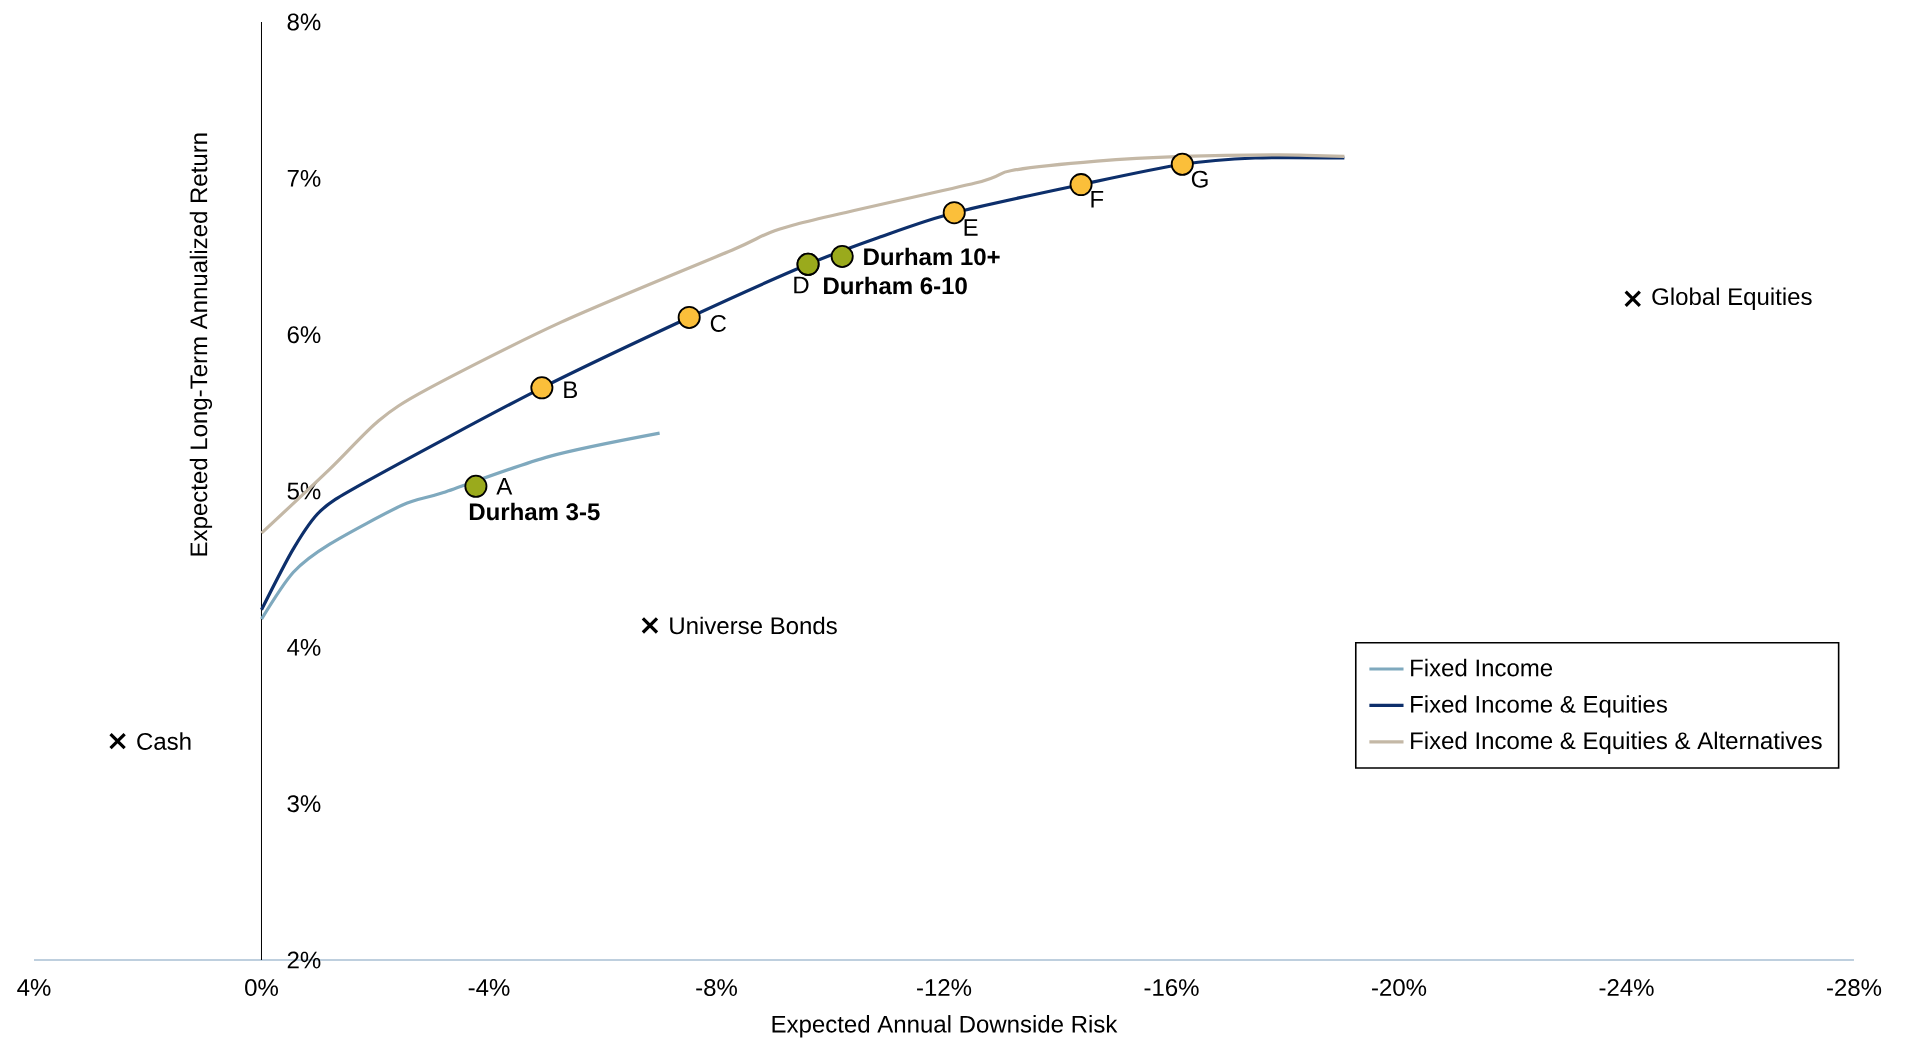 The height and width of the screenshot is (1053, 1911). I want to click on x-tick-label: -16%, so click(1171, 988).